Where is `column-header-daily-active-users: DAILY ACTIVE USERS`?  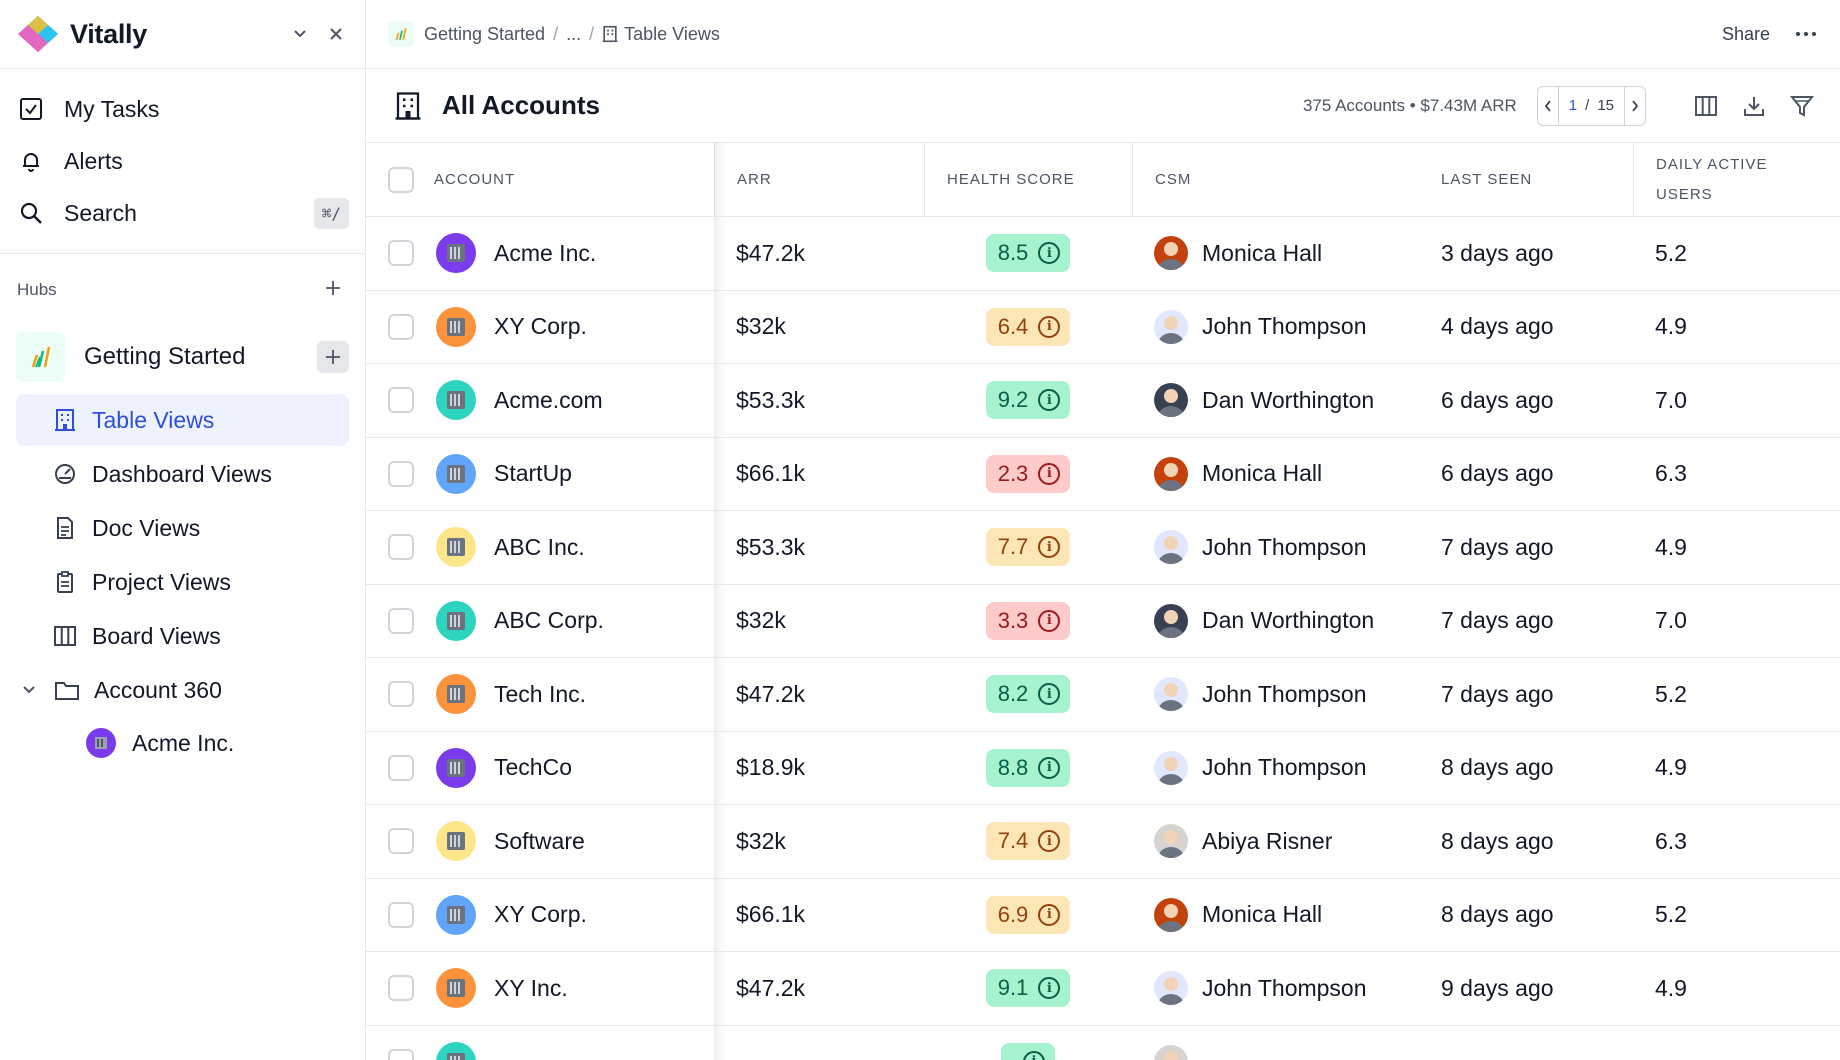 column-header-daily-active-users: DAILY ACTIVE USERS is located at coordinates (1736, 179).